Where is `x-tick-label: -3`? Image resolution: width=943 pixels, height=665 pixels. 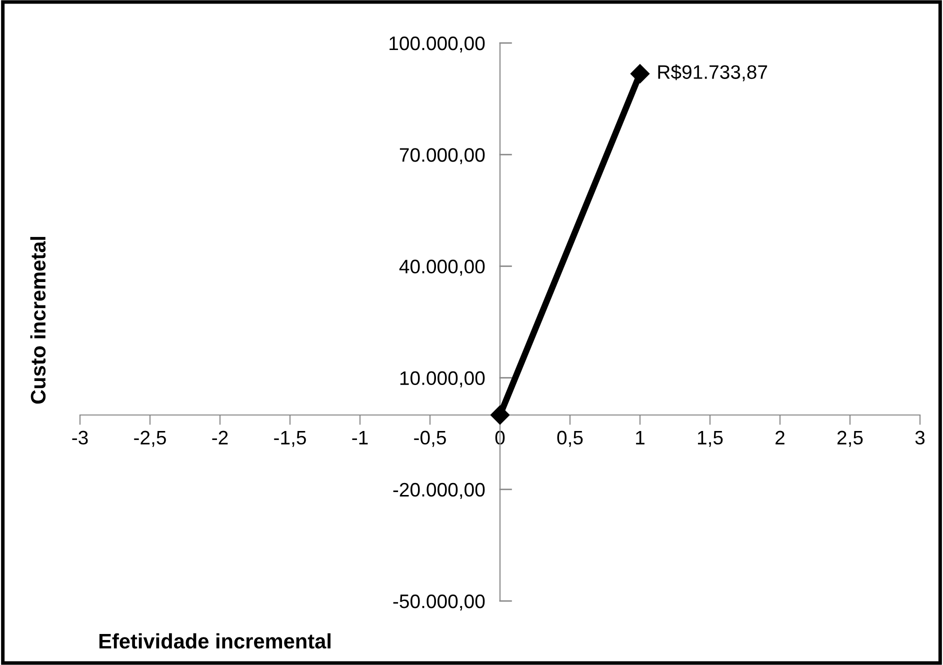
x-tick-label: -3 is located at coordinates (80, 437).